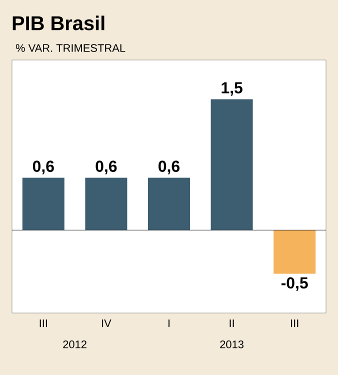 This screenshot has width=338, height=375. What do you see at coordinates (107, 324) in the screenshot?
I see `x-tick-label: IV` at bounding box center [107, 324].